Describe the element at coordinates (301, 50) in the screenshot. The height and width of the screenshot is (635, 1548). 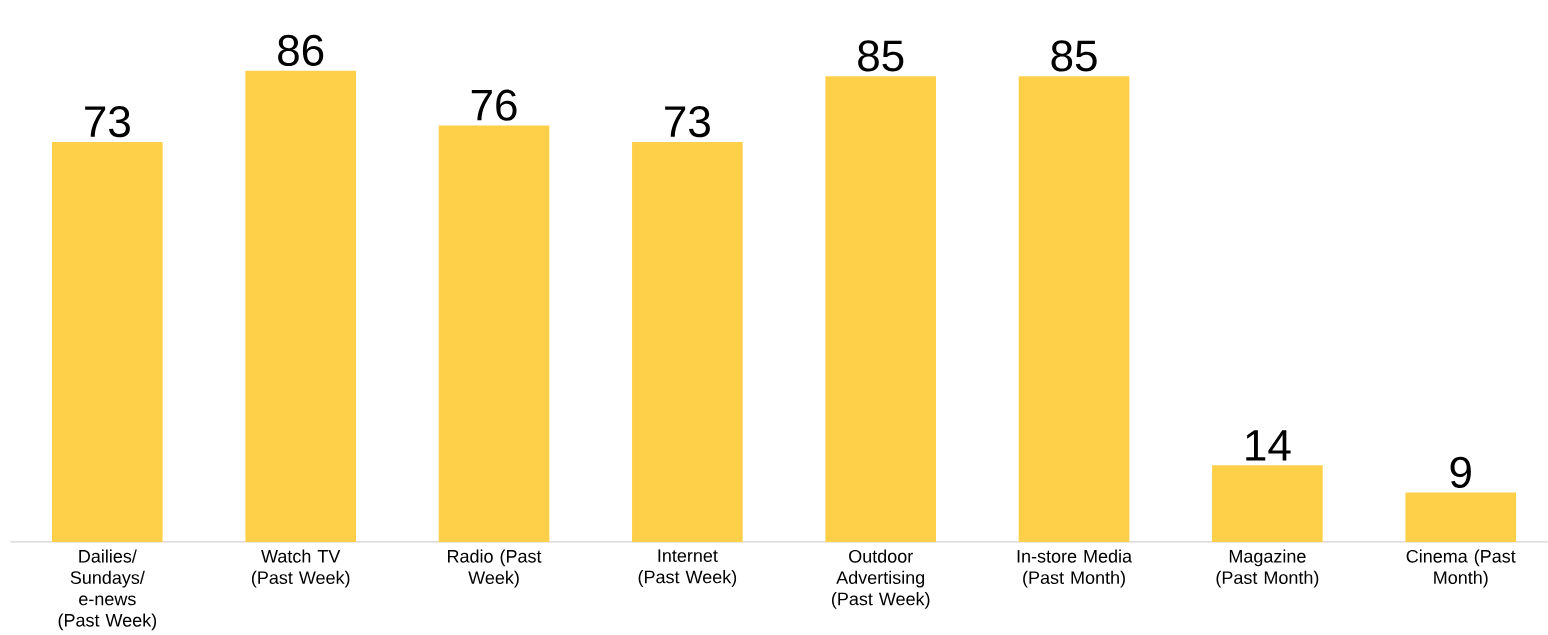
I see `data-label: 86` at that location.